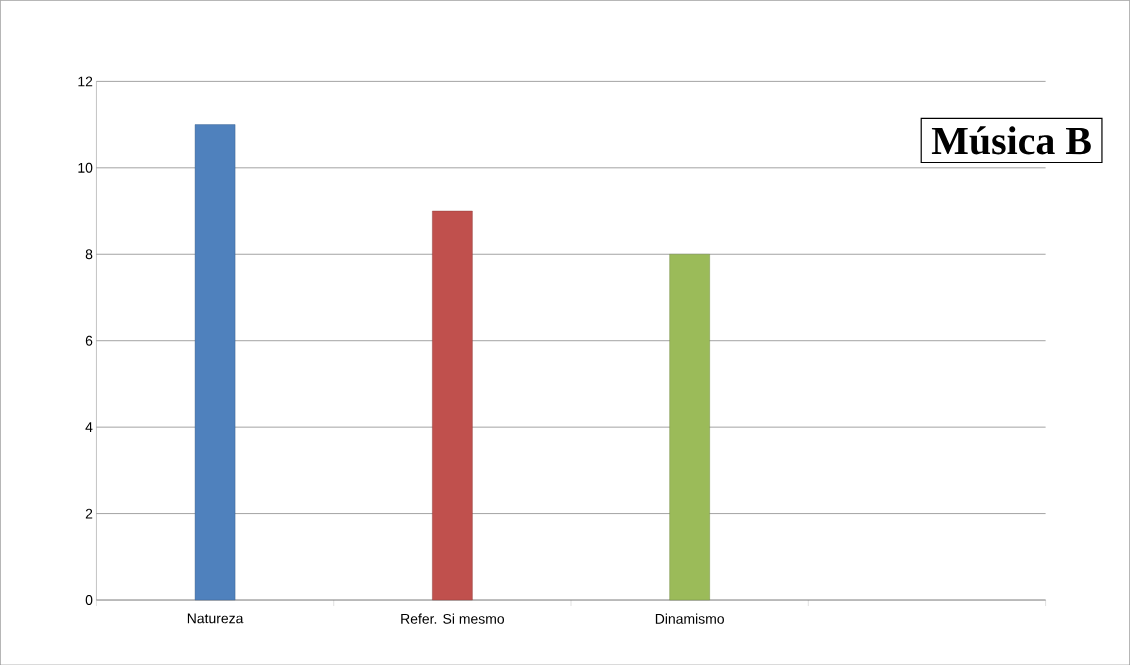 This screenshot has width=1130, height=665. What do you see at coordinates (1011, 140) in the screenshot?
I see `text: Música B` at bounding box center [1011, 140].